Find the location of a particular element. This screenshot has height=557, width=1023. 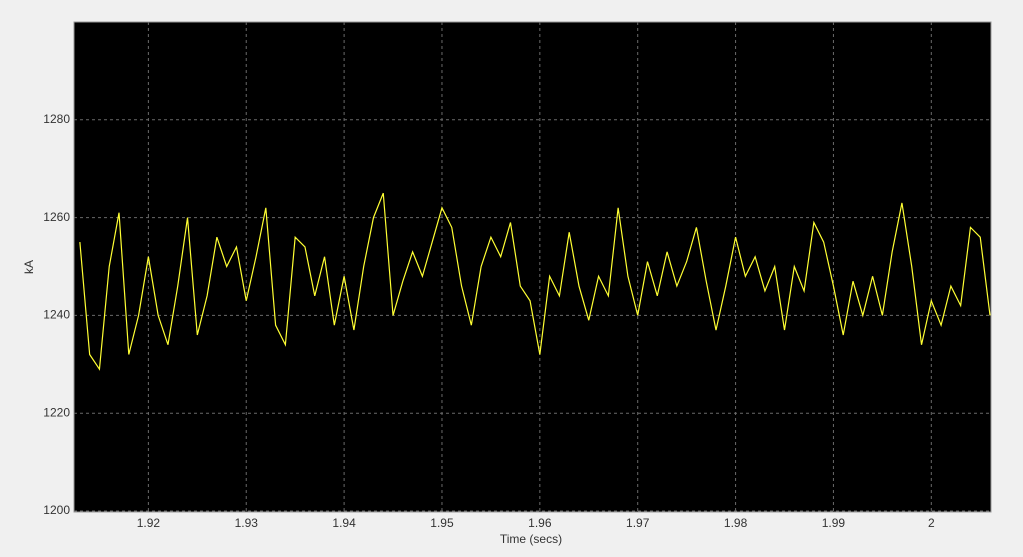

y-tick-label: 1260 is located at coordinates (56, 217).